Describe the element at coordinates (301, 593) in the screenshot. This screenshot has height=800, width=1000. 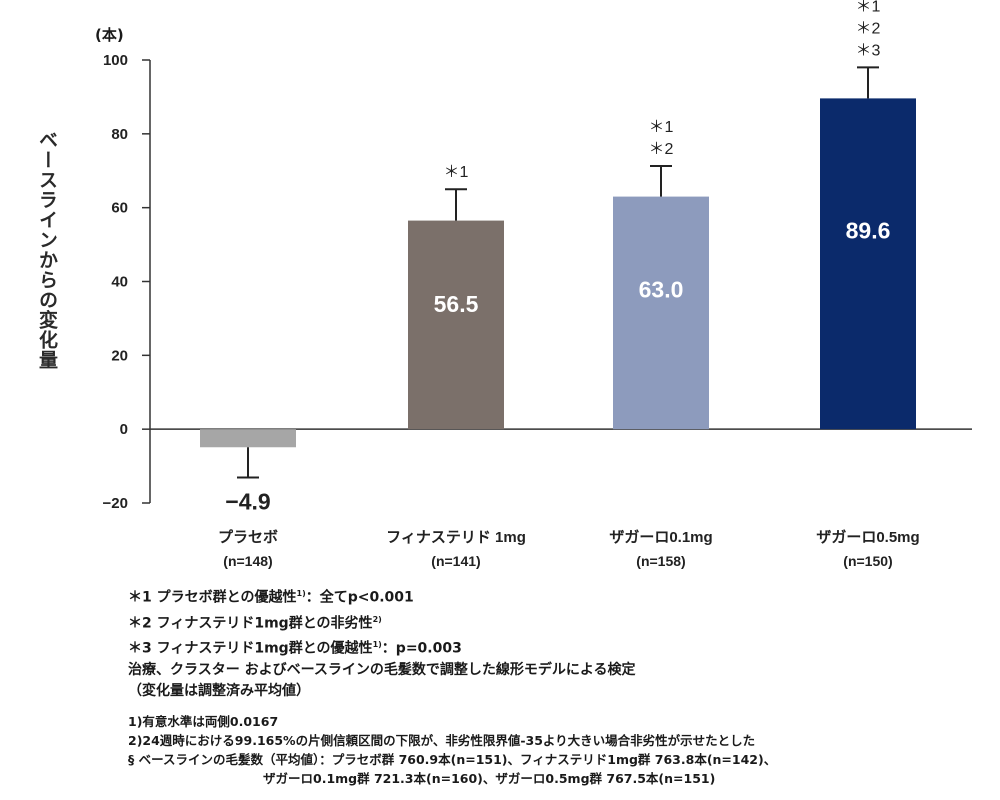
I see `footnote-1-ref: 1)` at that location.